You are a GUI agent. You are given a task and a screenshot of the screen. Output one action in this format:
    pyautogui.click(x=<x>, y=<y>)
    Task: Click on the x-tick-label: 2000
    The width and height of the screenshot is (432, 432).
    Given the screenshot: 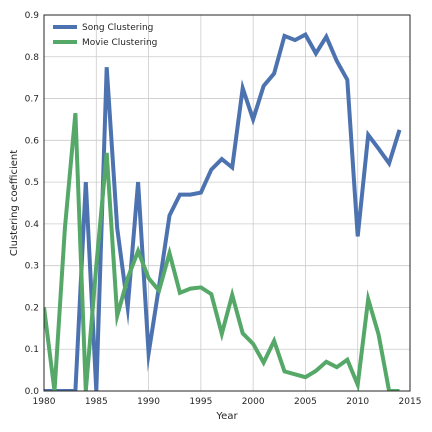 What is the action you would take?
    pyautogui.click(x=253, y=402)
    